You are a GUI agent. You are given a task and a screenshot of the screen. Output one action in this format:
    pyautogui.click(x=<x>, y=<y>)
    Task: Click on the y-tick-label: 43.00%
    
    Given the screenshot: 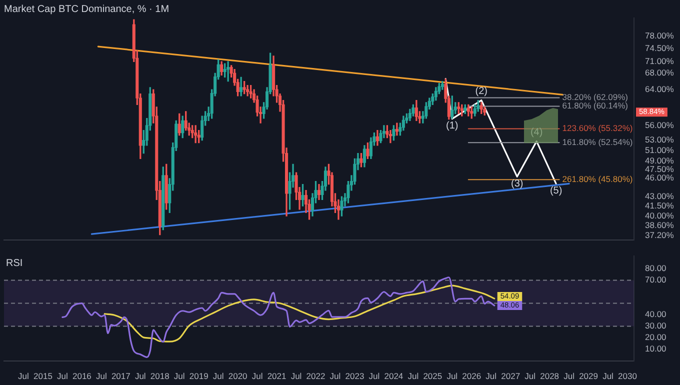 What is the action you would take?
    pyautogui.click(x=659, y=195)
    